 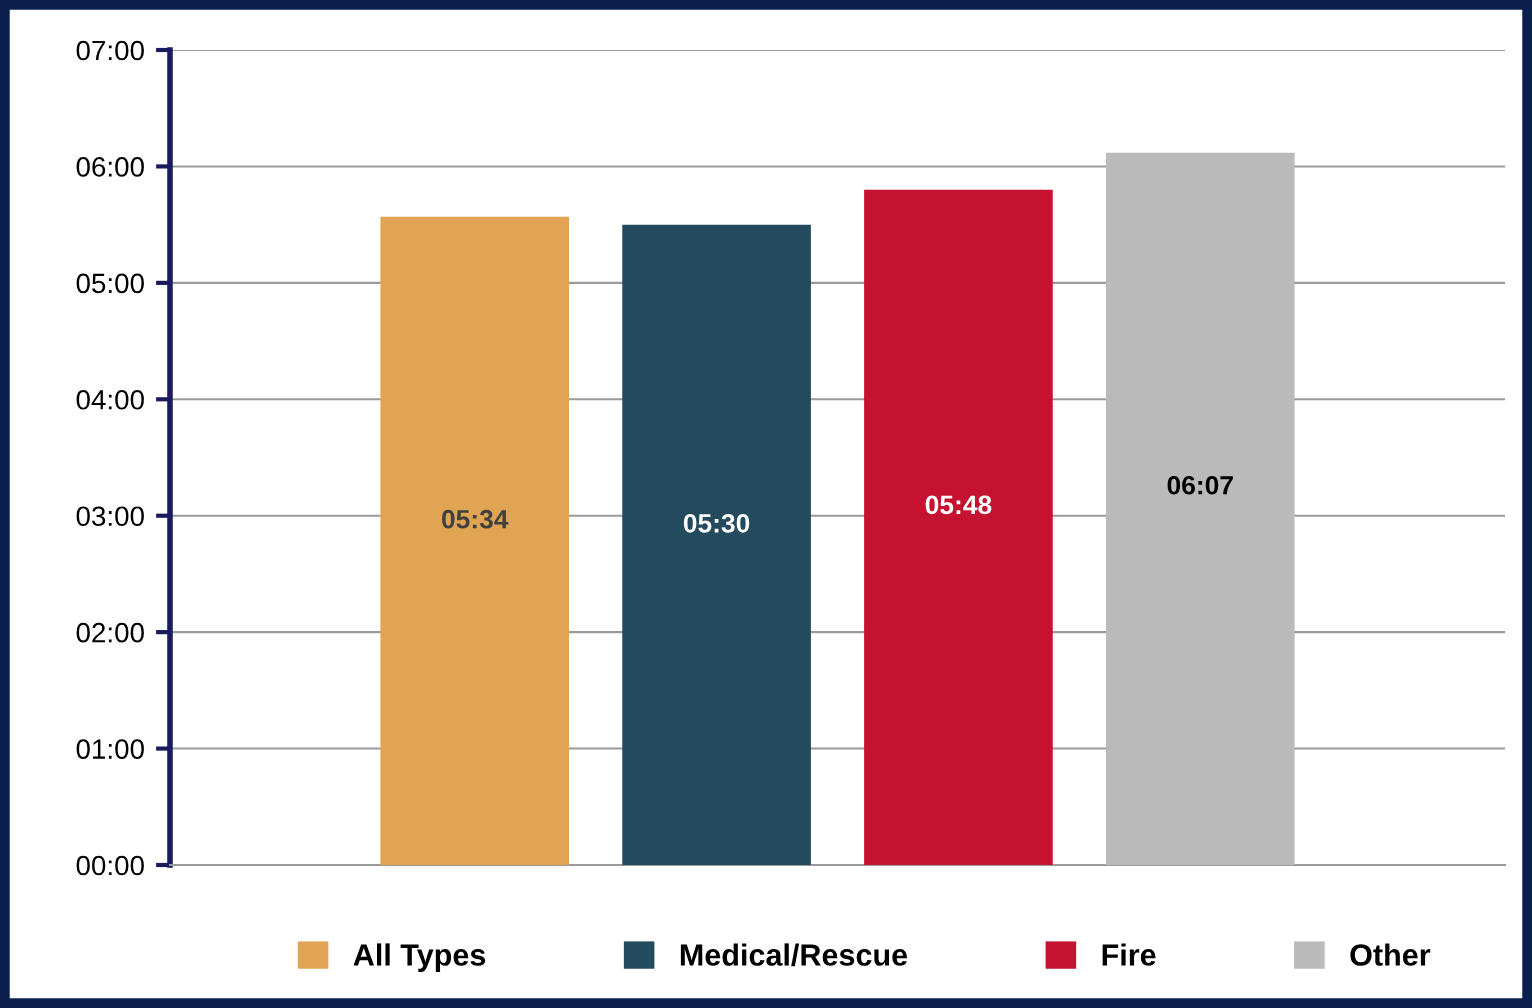 What do you see at coordinates (110, 399) in the screenshot?
I see `y-tick-label: 04:00` at bounding box center [110, 399].